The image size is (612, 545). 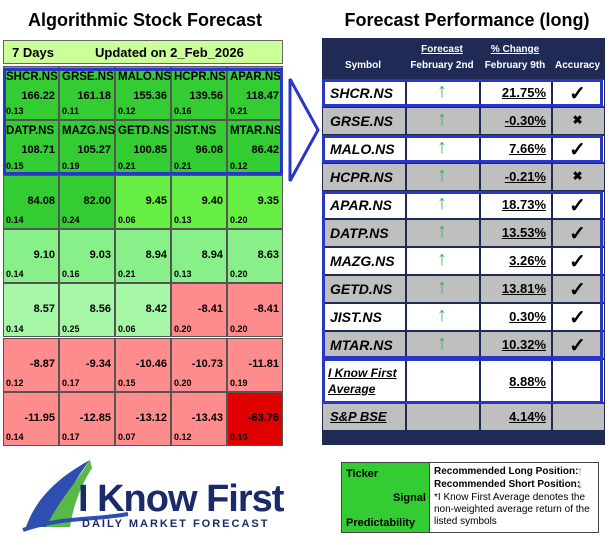 What do you see at coordinates (209, 150) in the screenshot?
I see `cell-signal: 96.08` at bounding box center [209, 150].